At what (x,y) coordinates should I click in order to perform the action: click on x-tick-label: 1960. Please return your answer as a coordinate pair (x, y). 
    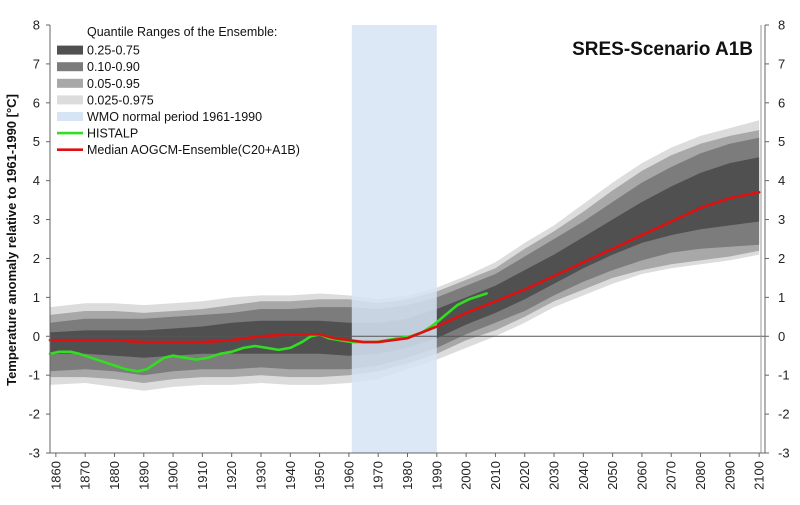
    Looking at the image, I should click on (348, 475).